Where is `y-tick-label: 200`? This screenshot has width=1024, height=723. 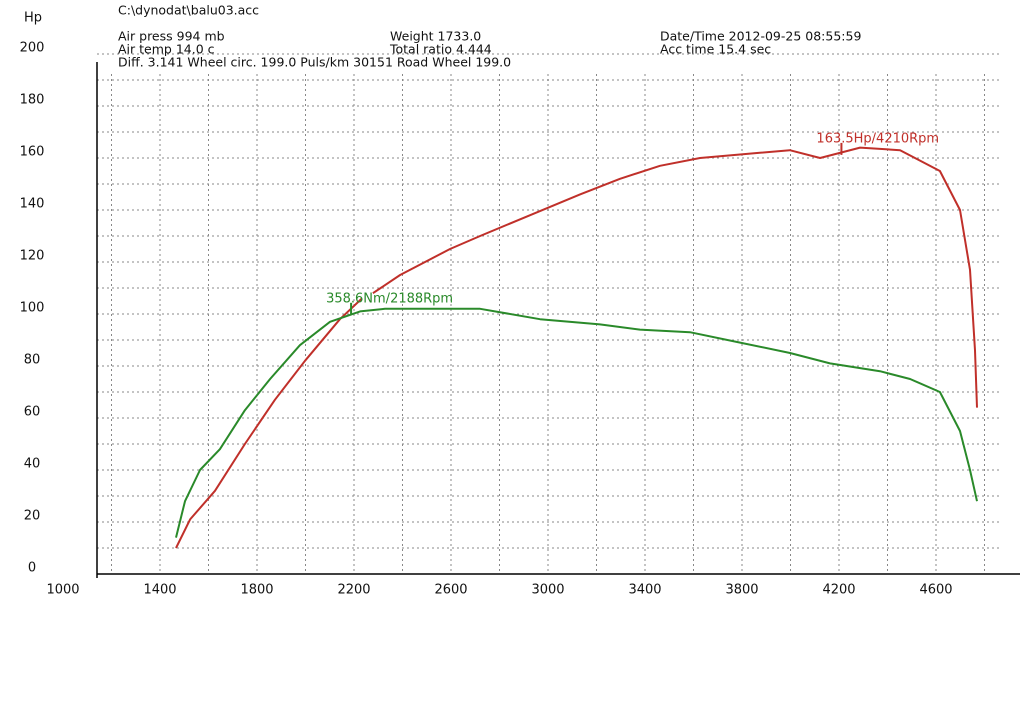 y-tick-label: 200 is located at coordinates (32, 48).